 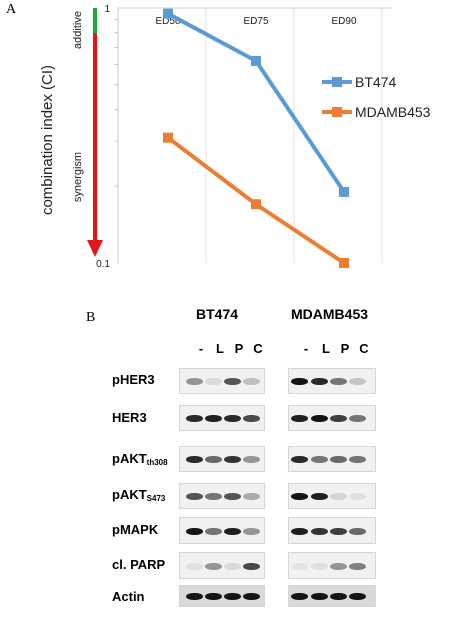 I want to click on row-label-pakt-s473: pAKTS473, so click(x=139, y=495).